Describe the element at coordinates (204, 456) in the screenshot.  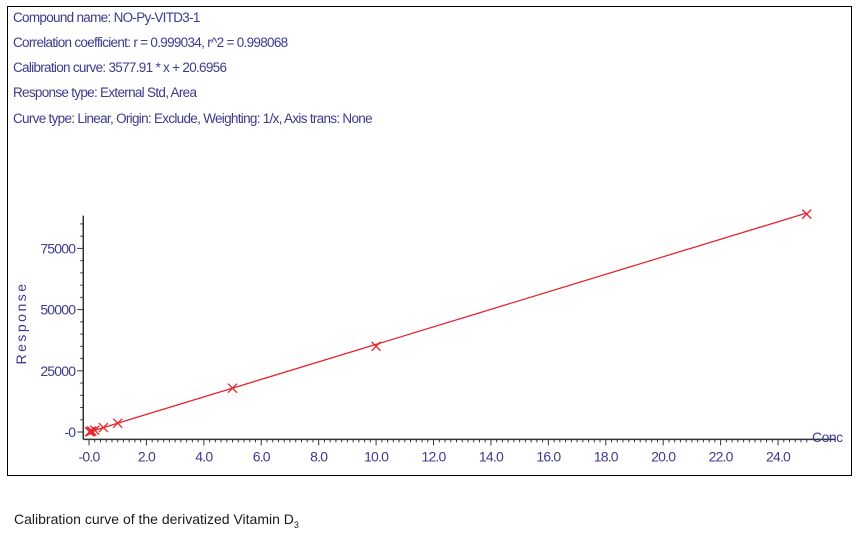
I see `x-tick-label: 4.0` at that location.